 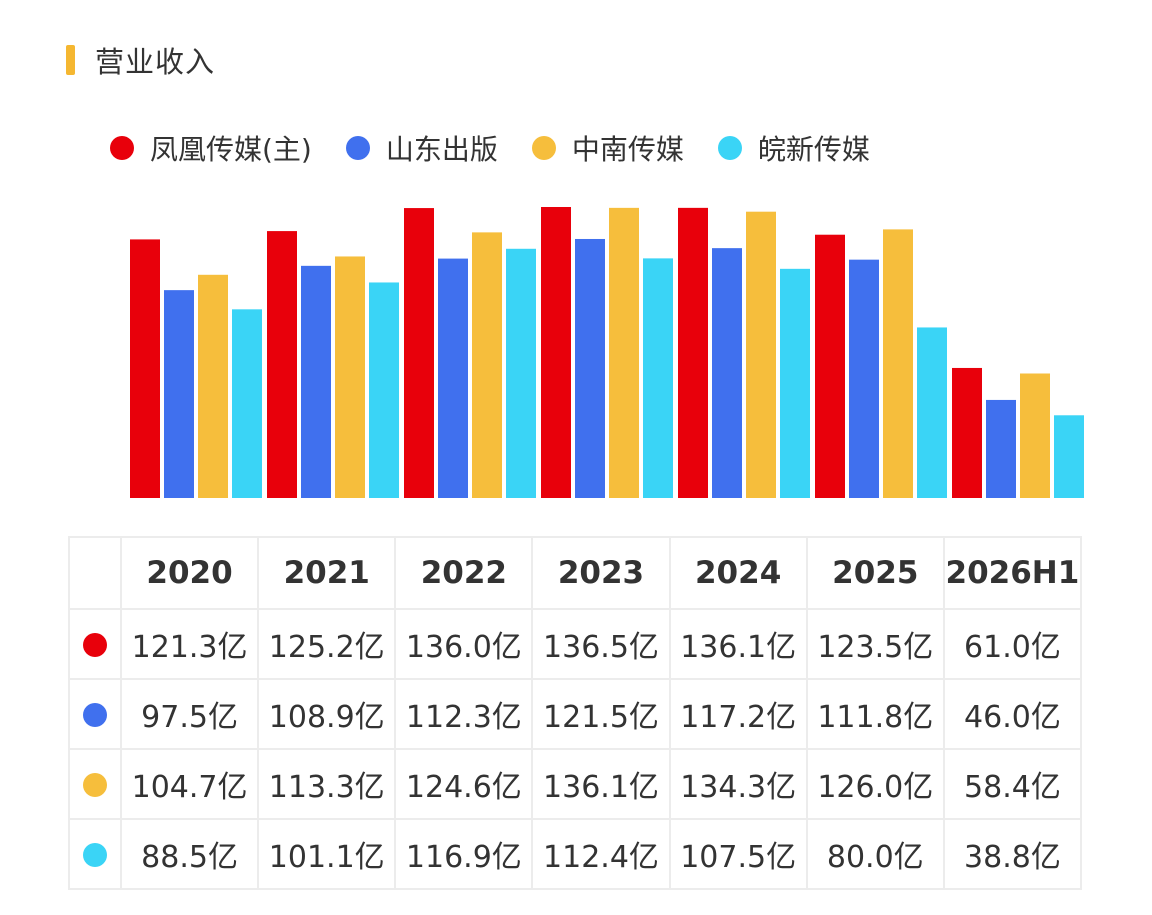 I want to click on legend-label-phoenix: 凤凰传媒(主), so click(x=231, y=149).